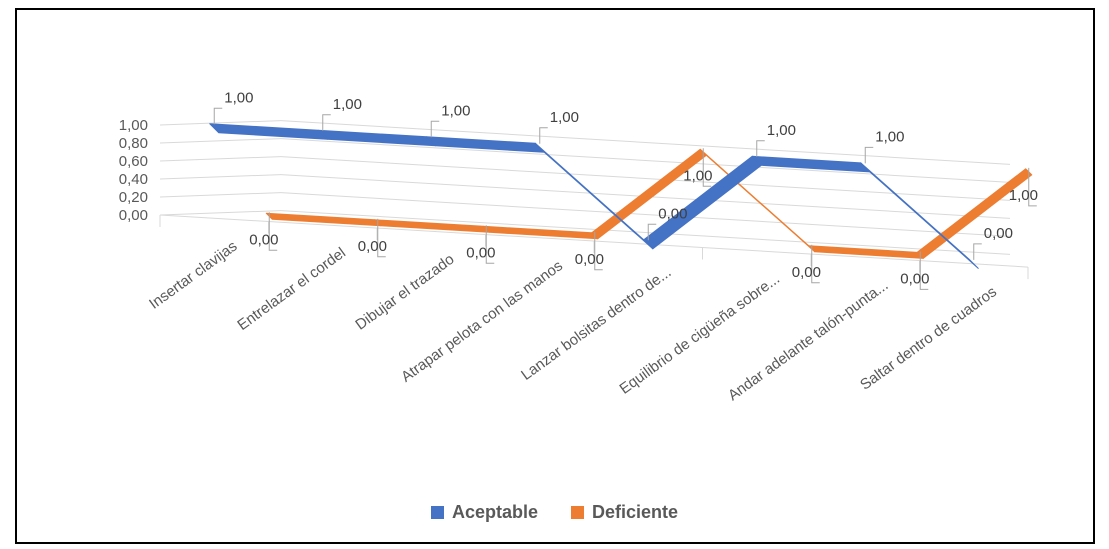 This screenshot has height=549, width=1109. What do you see at coordinates (554, 513) in the screenshot?
I see `chart-legend: Aceptable Deficiente` at bounding box center [554, 513].